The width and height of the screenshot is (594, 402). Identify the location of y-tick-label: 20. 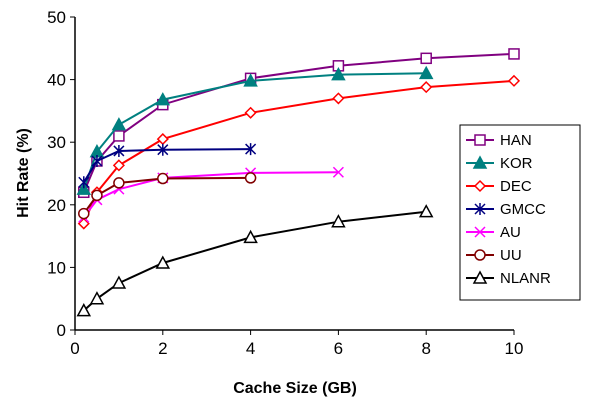
(56, 205).